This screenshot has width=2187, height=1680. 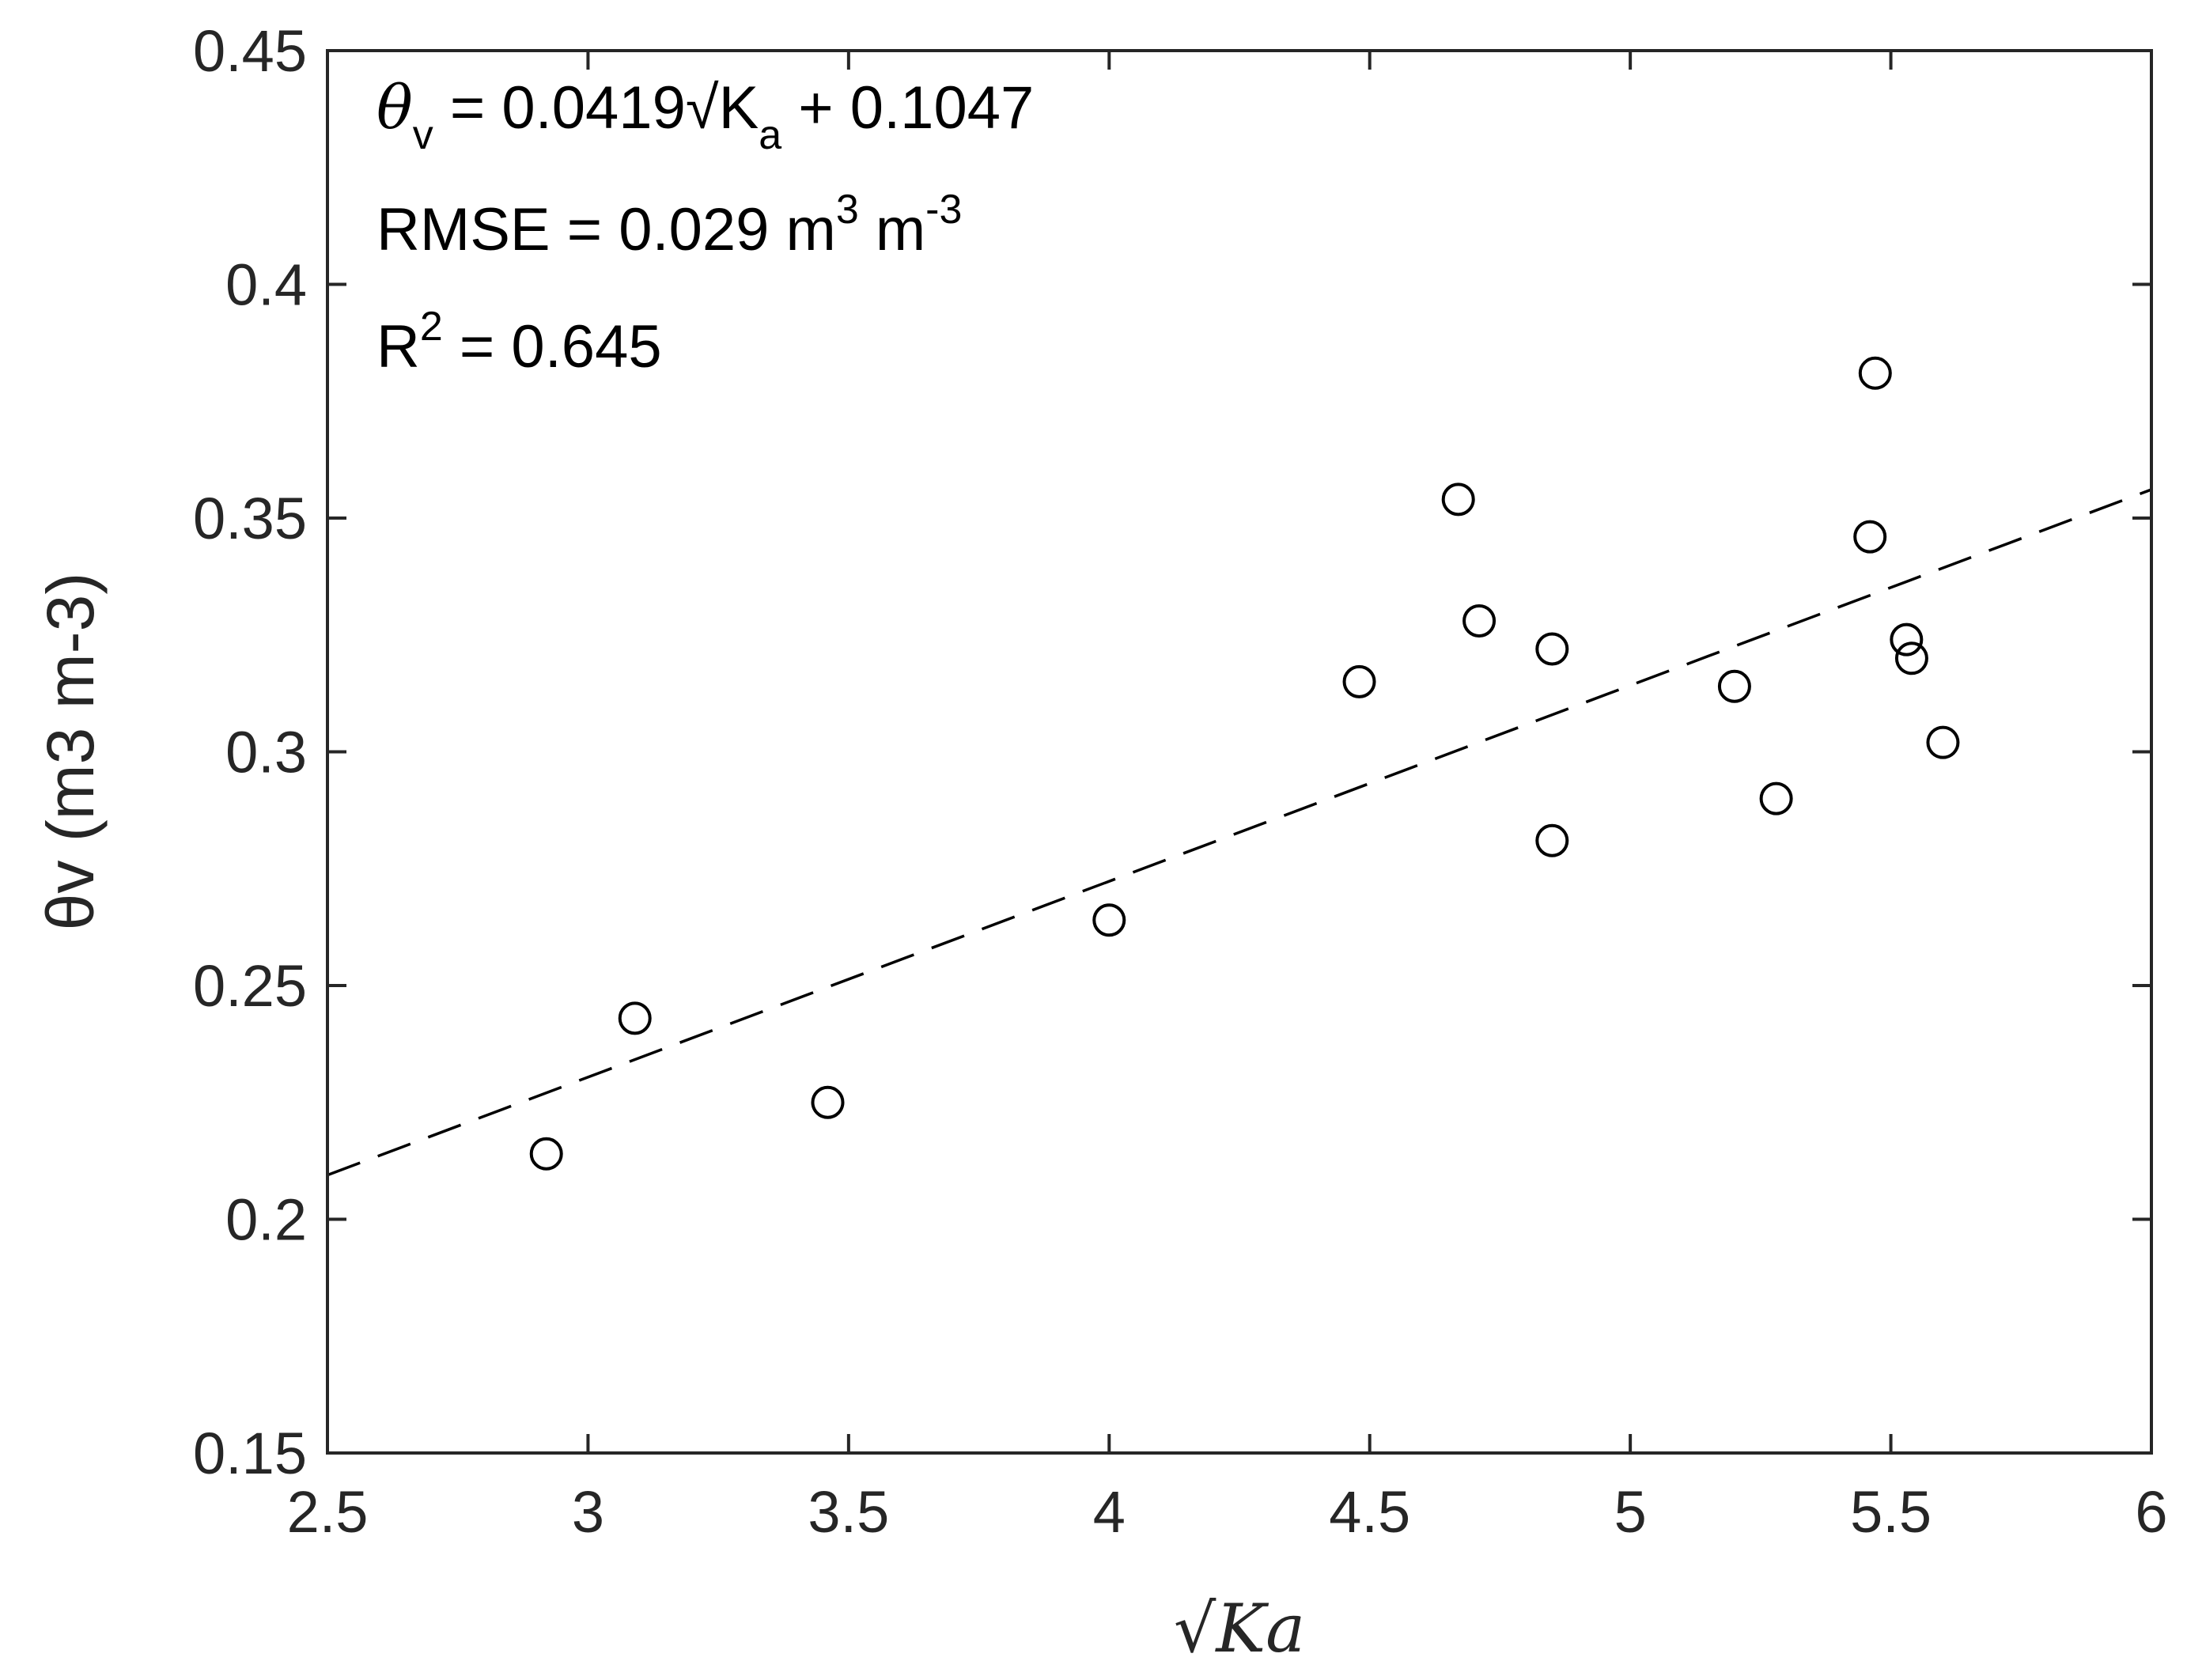 What do you see at coordinates (705, 115) in the screenshot?
I see `equation-annotation: θv = 0.0419√Ka + 0.1047` at bounding box center [705, 115].